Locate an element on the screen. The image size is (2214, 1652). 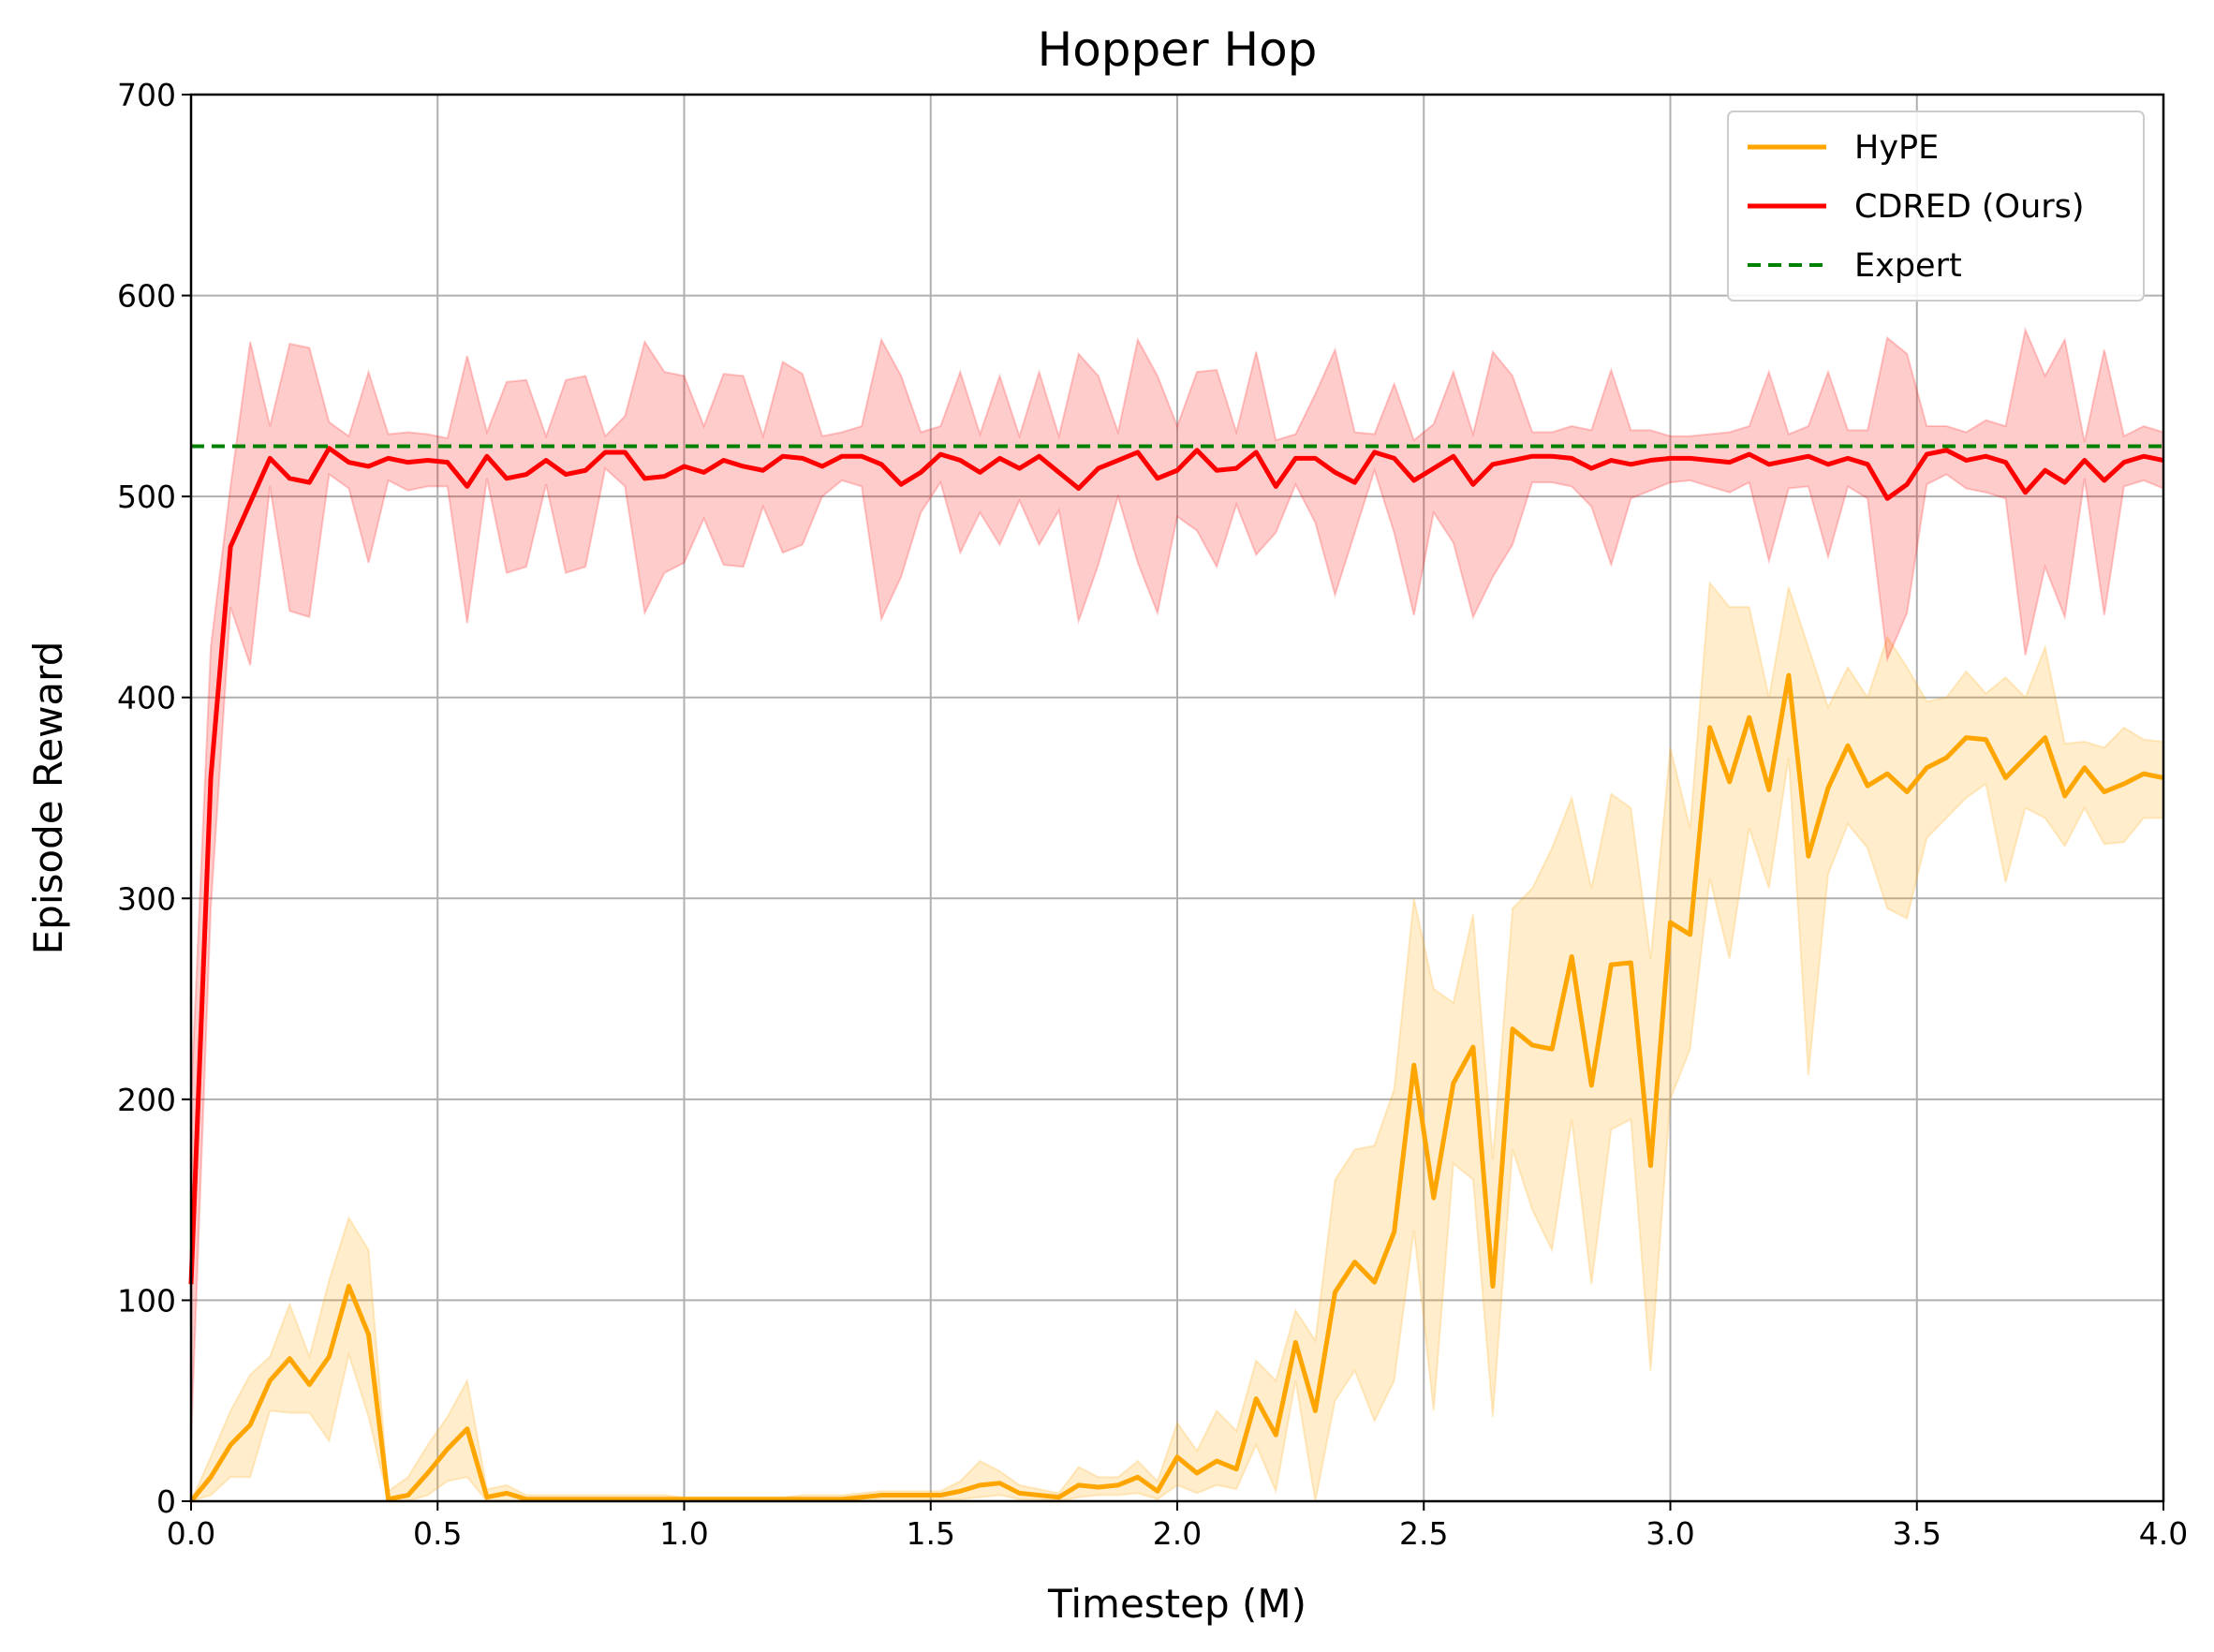
x-tick-label: 2.5 is located at coordinates (1423, 1533).